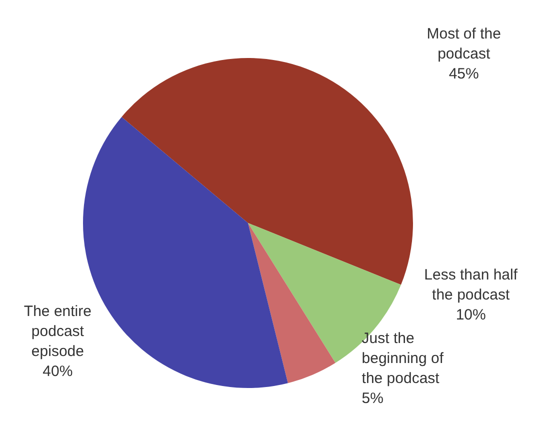 This screenshot has height=430, width=538. Describe the element at coordinates (463, 44) in the screenshot. I see `slice-label: Most of the podcast` at that location.